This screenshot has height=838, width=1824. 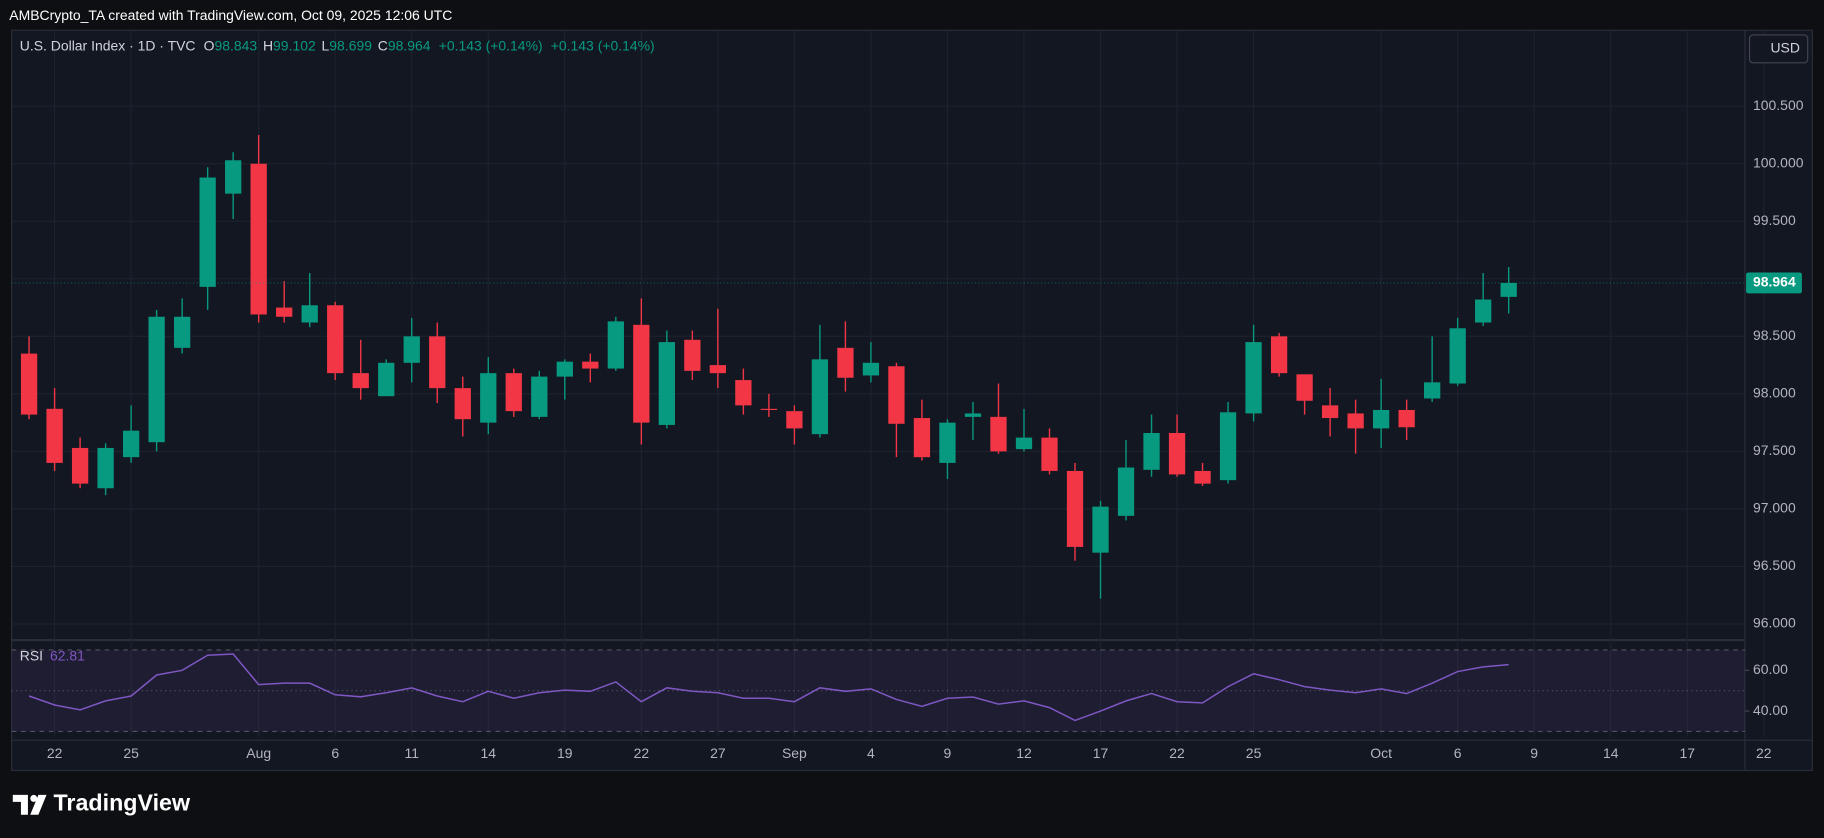 What do you see at coordinates (235, 45) in the screenshot?
I see `legend-item: 98.843` at bounding box center [235, 45].